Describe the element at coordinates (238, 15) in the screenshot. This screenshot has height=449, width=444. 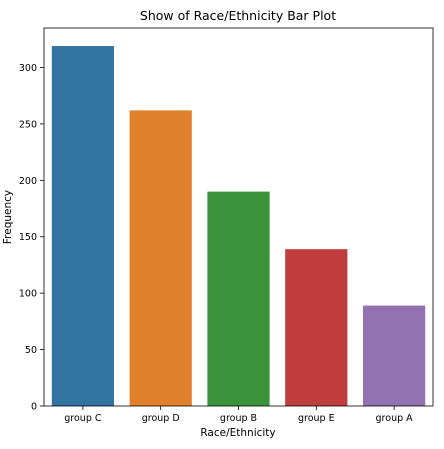
I see `chart-title: Show of Race/Ethnicity Bar Plot` at that location.